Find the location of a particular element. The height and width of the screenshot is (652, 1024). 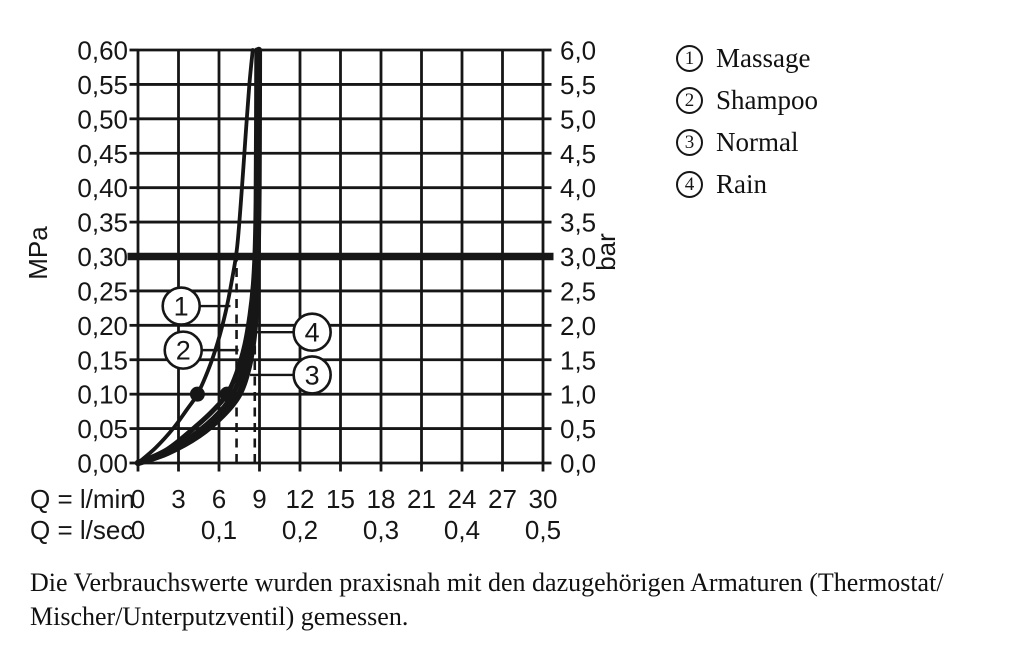

legend-number: 3 is located at coordinates (689, 142).